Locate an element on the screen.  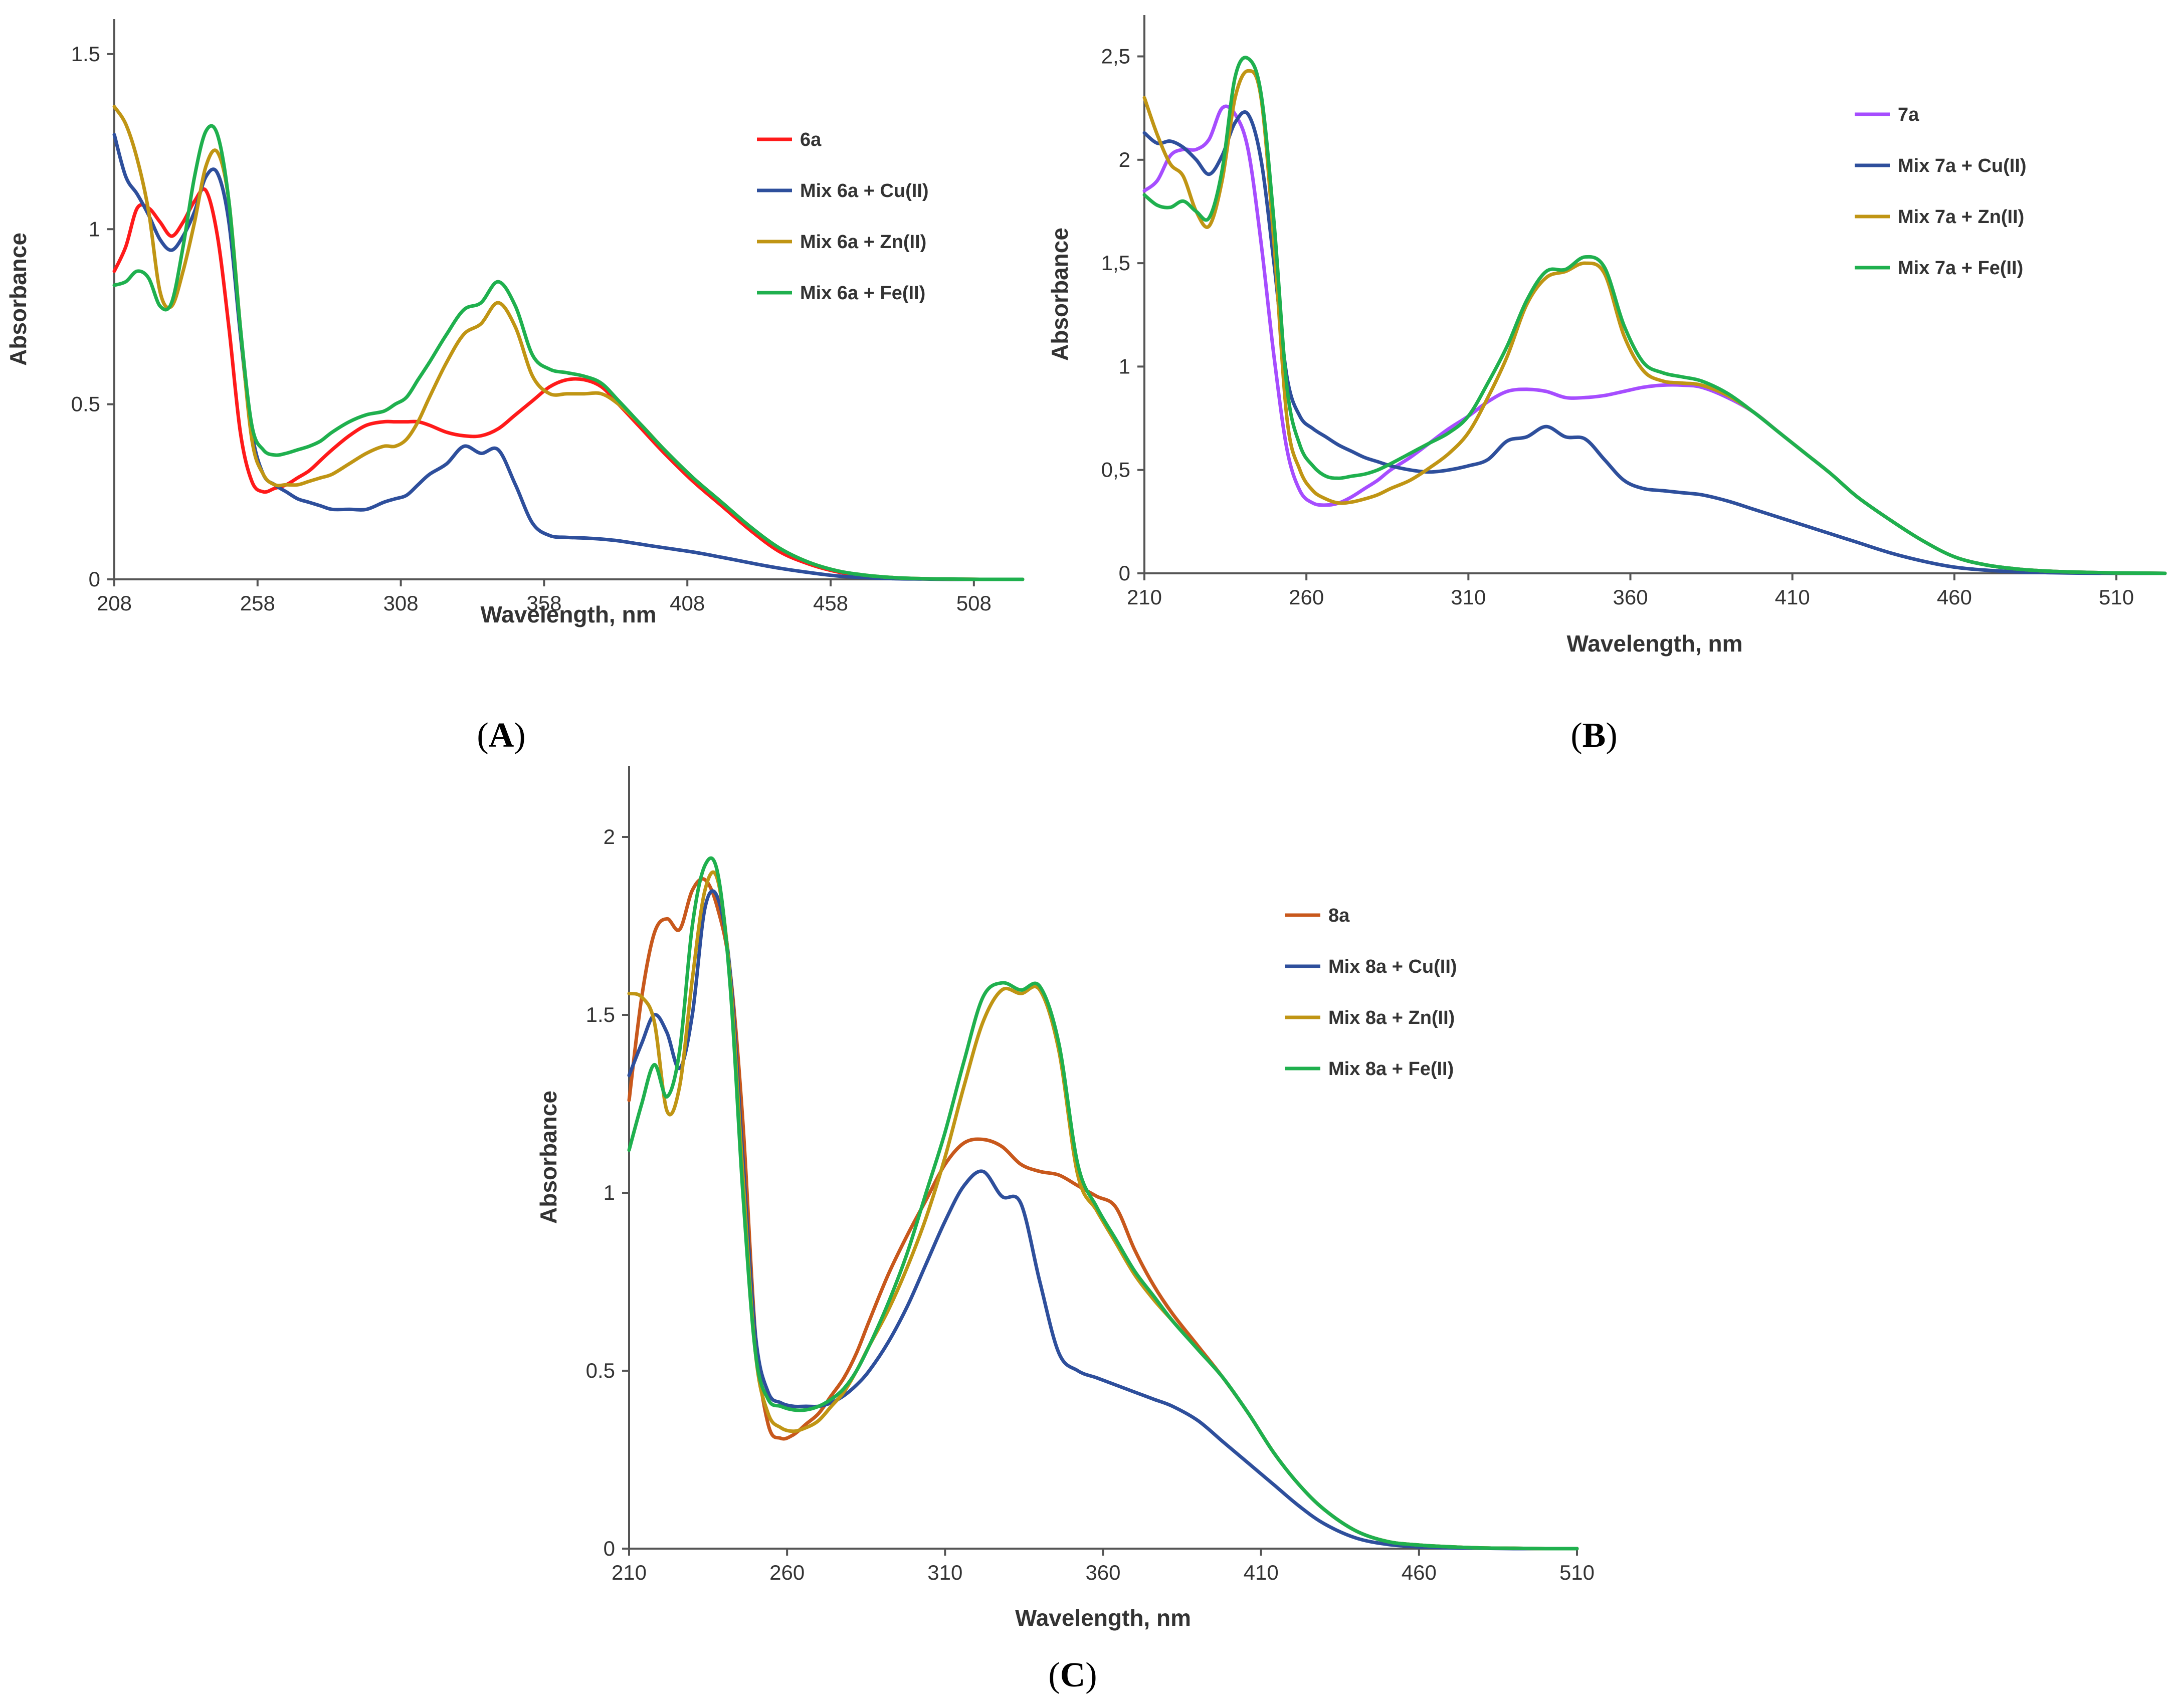
x-tick-label: 458 is located at coordinates (830, 603).